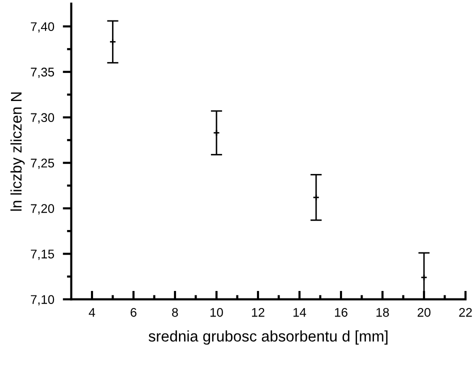 This screenshot has width=475, height=365. Describe the element at coordinates (42, 27) in the screenshot. I see `y-tick-label: 7,40` at that location.